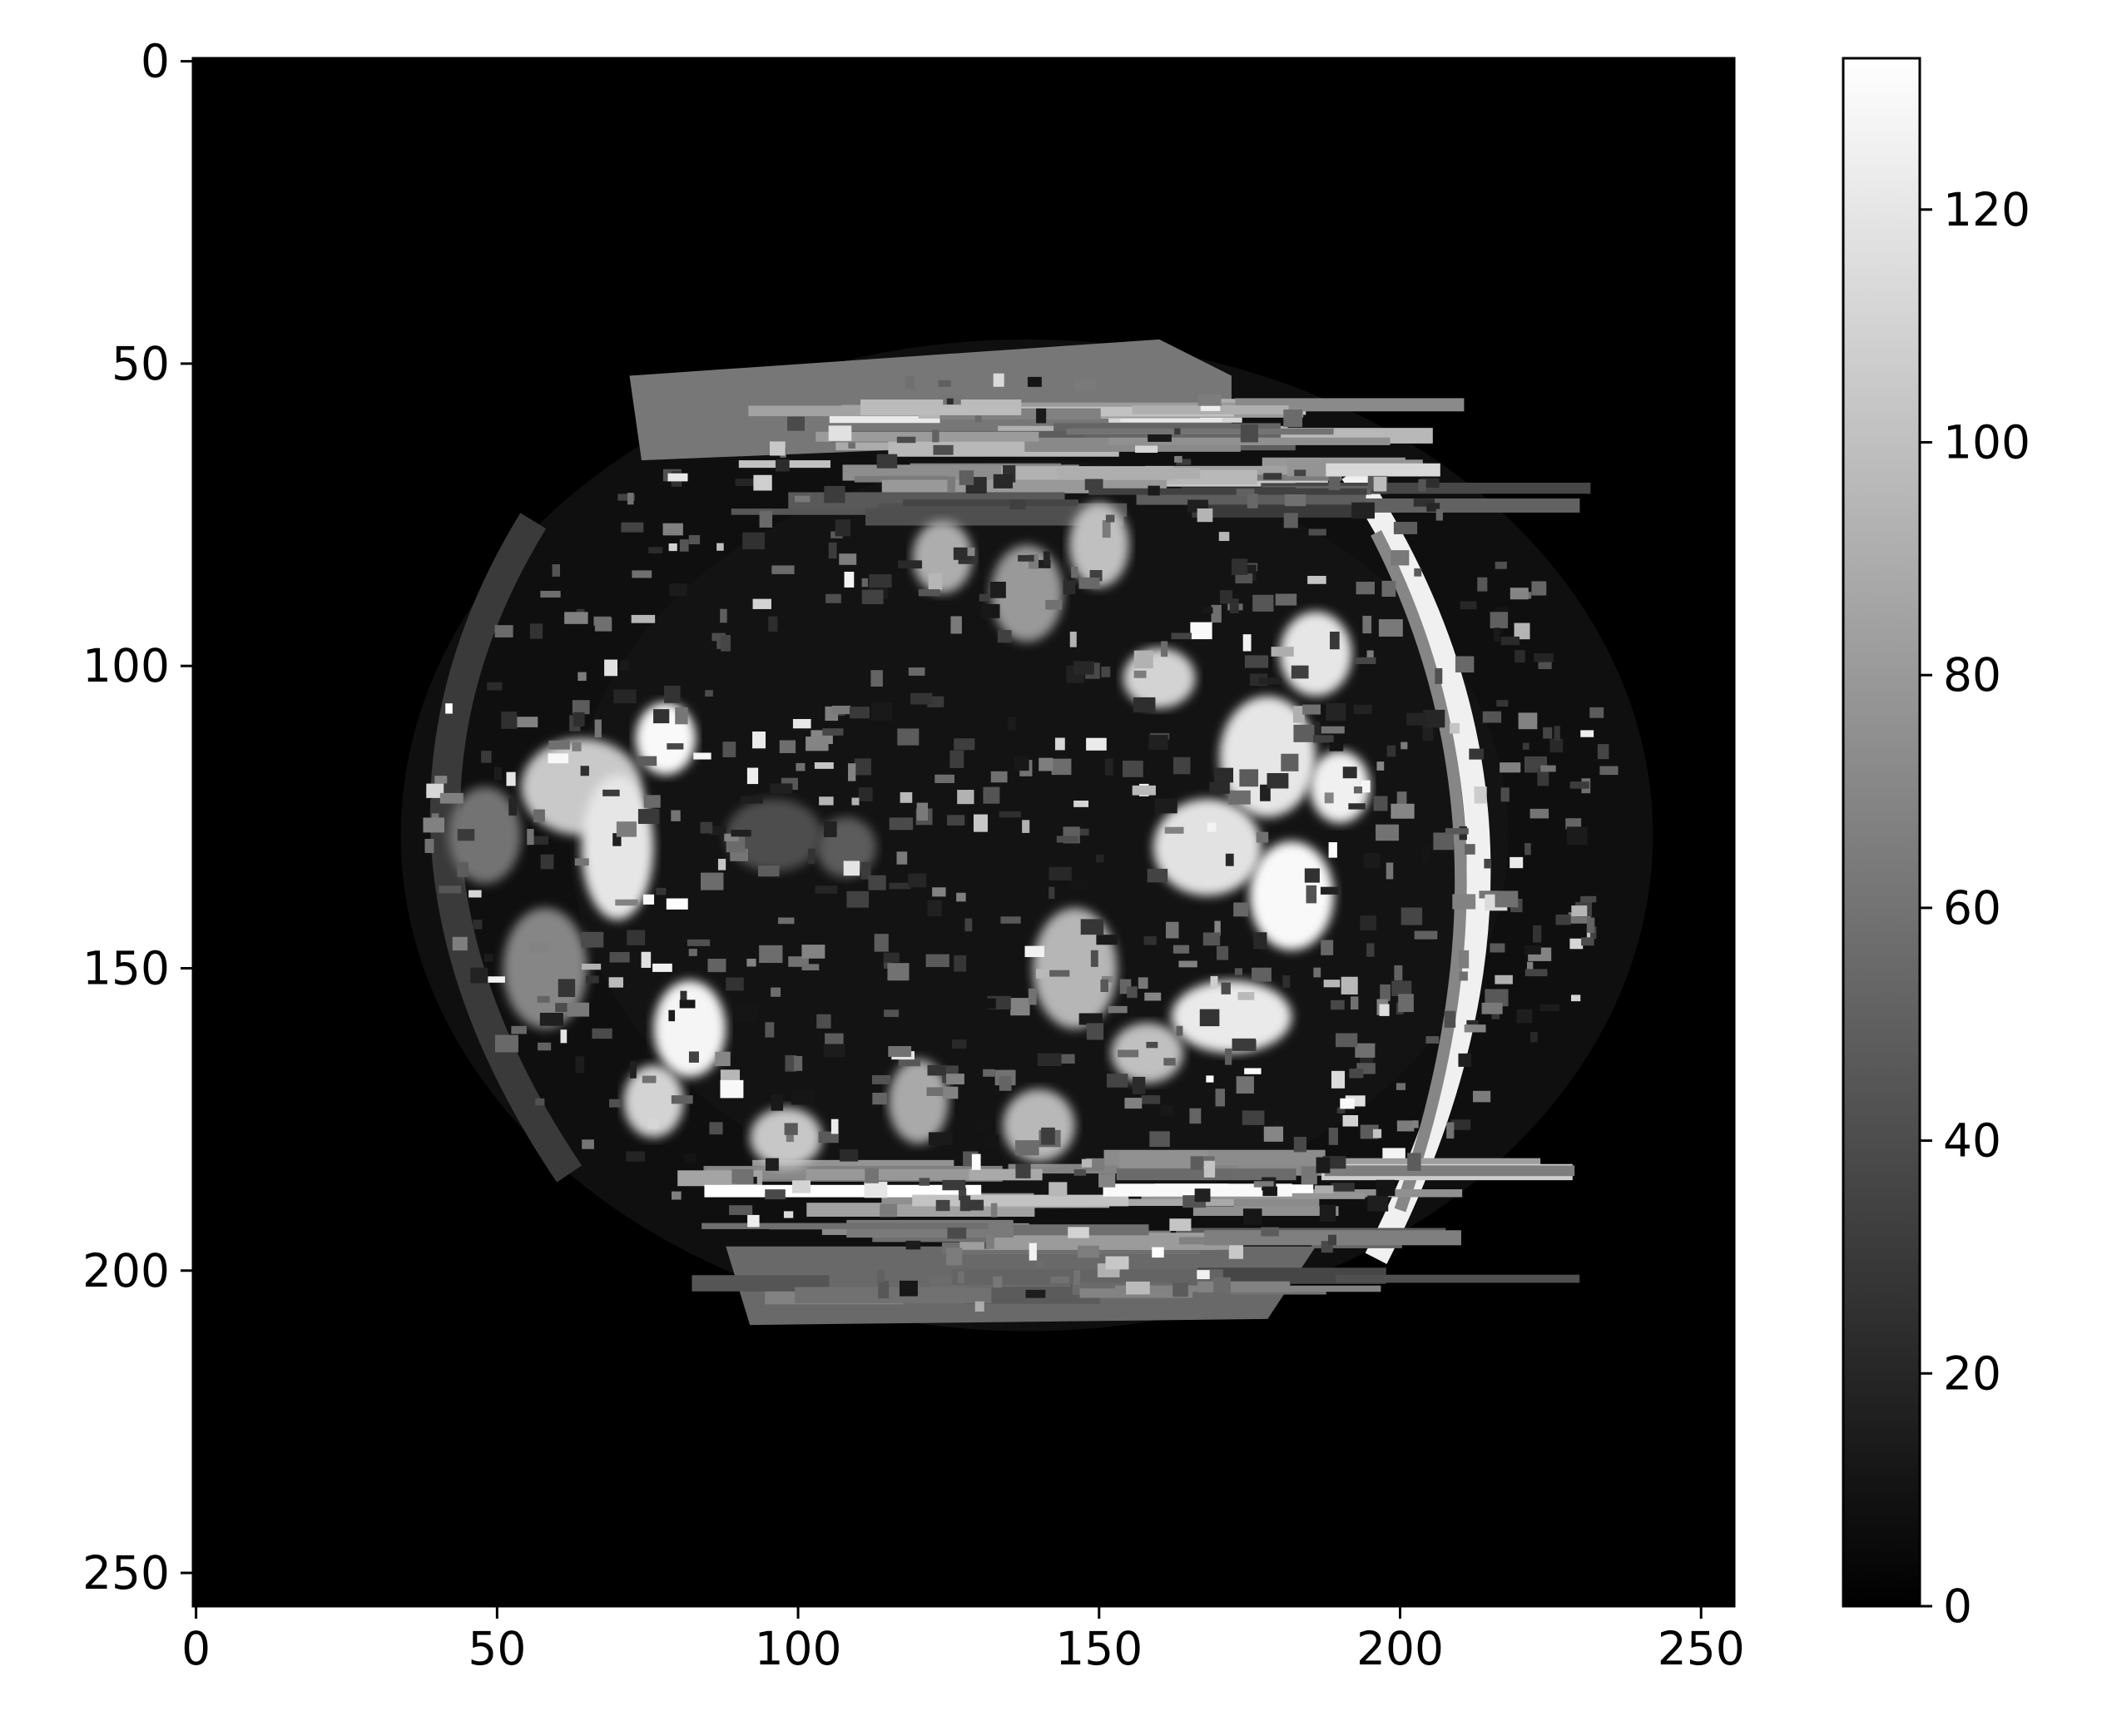  Describe the element at coordinates (126, 1573) in the screenshot. I see `y-tick-label: 250` at that location.